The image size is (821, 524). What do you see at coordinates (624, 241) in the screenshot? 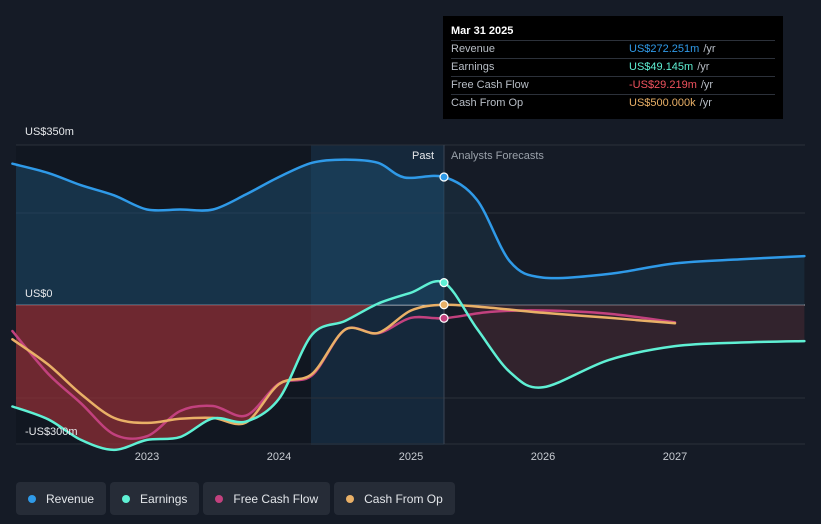
I see `revenue-area-forecast` at bounding box center [624, 241].